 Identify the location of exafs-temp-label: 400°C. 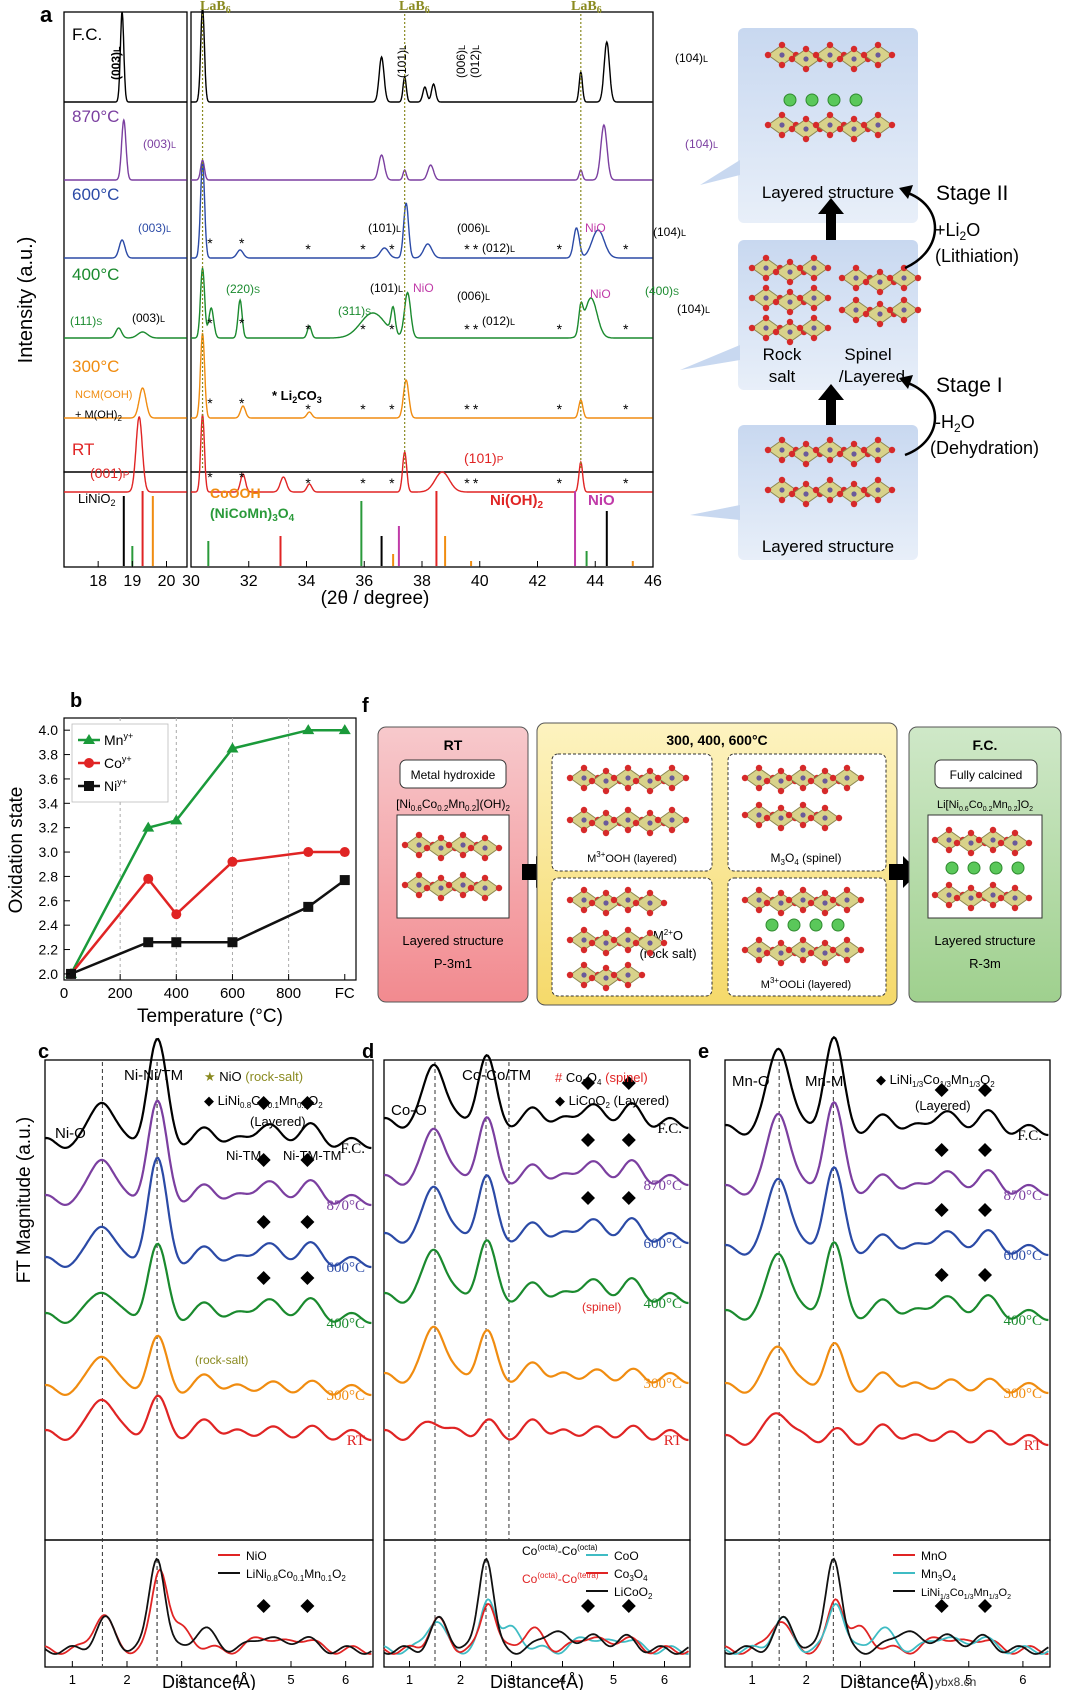
(1022, 1321).